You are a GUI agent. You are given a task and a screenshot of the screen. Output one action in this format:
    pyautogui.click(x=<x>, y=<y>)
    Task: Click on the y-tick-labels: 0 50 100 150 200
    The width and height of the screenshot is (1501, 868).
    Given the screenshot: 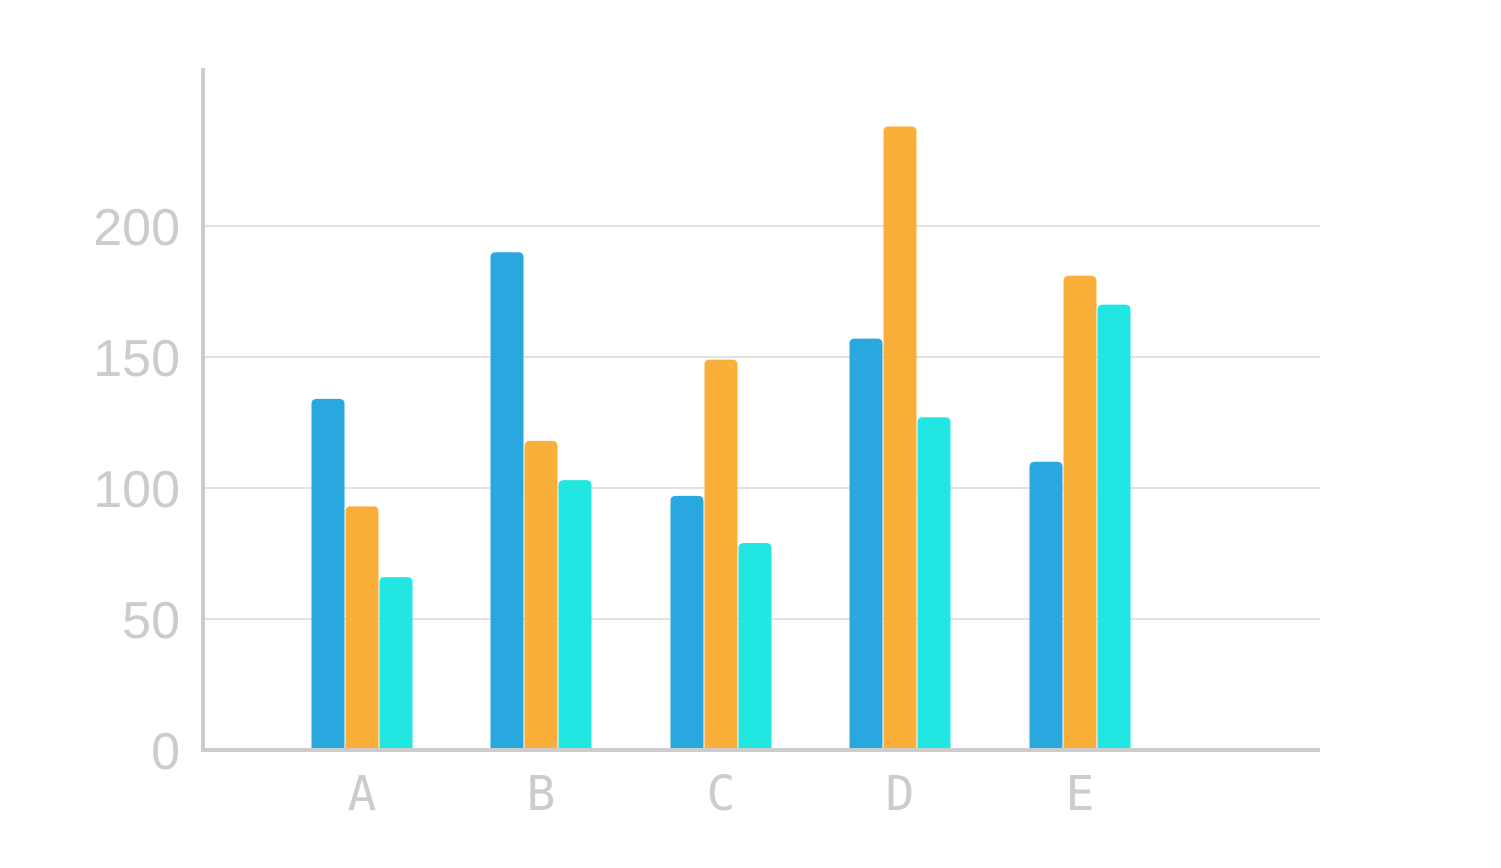 What is the action you would take?
    pyautogui.click(x=136, y=490)
    